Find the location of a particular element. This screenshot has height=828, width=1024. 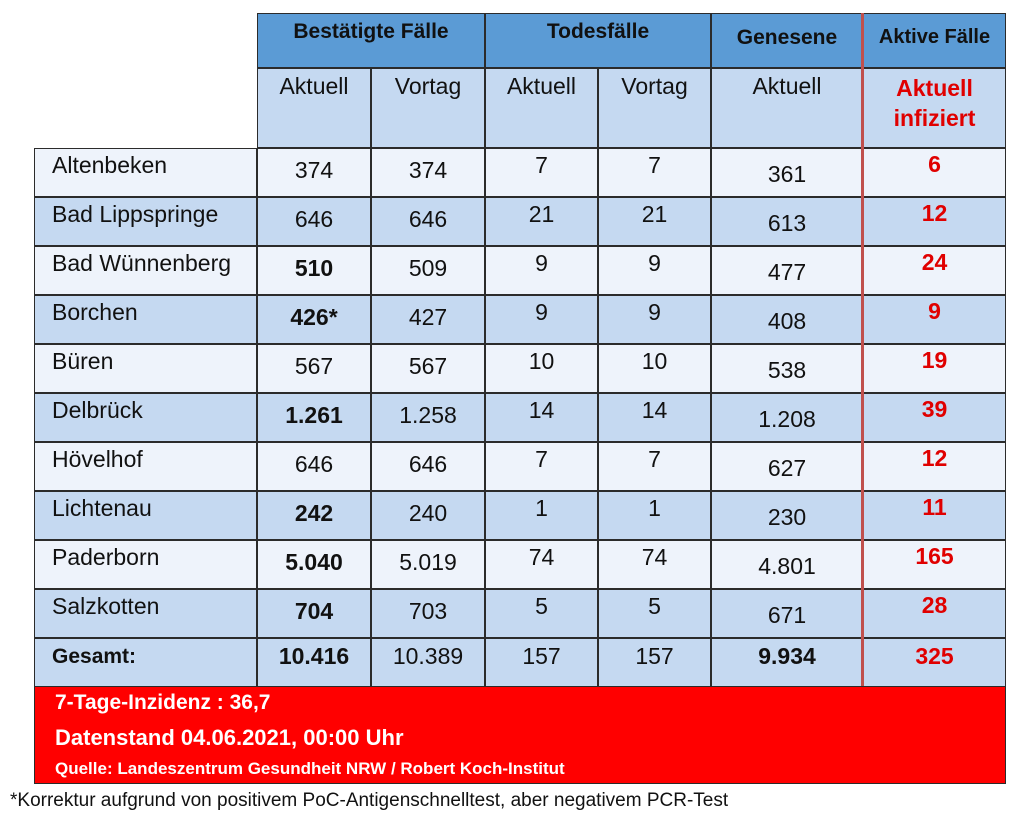

deaths-current: 1 is located at coordinates (541, 515).